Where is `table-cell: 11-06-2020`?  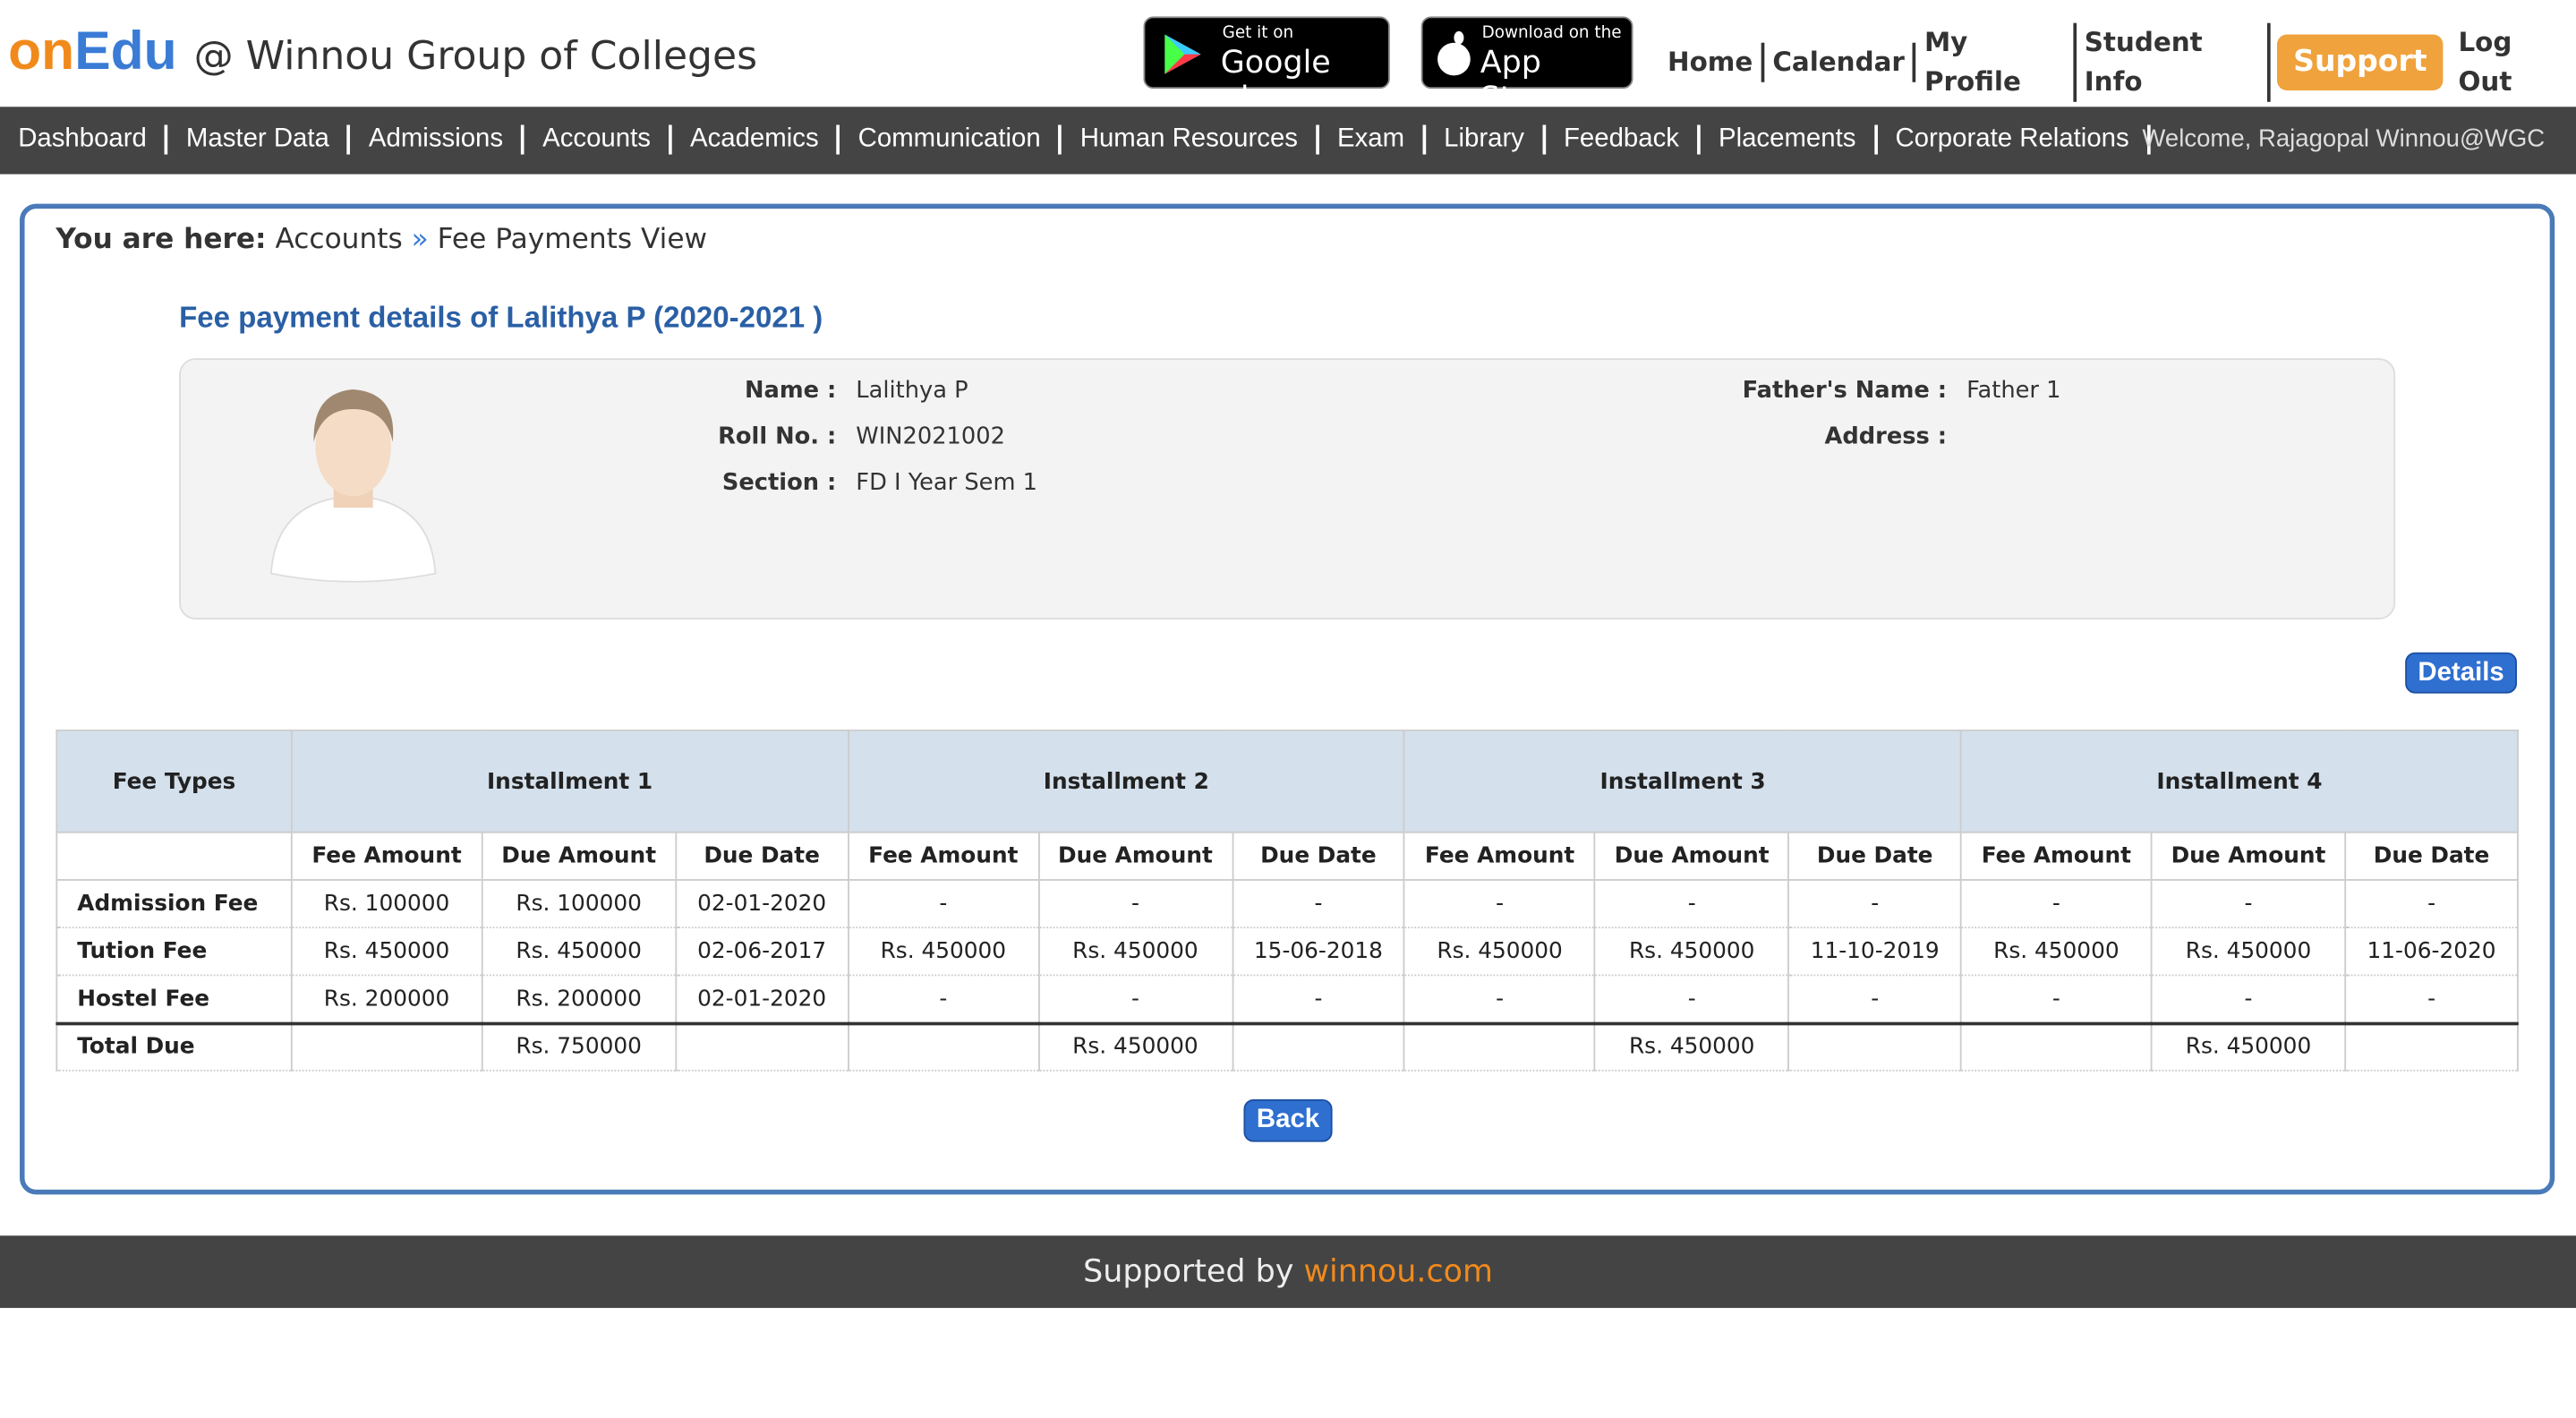 table-cell: 11-06-2020 is located at coordinates (2431, 952).